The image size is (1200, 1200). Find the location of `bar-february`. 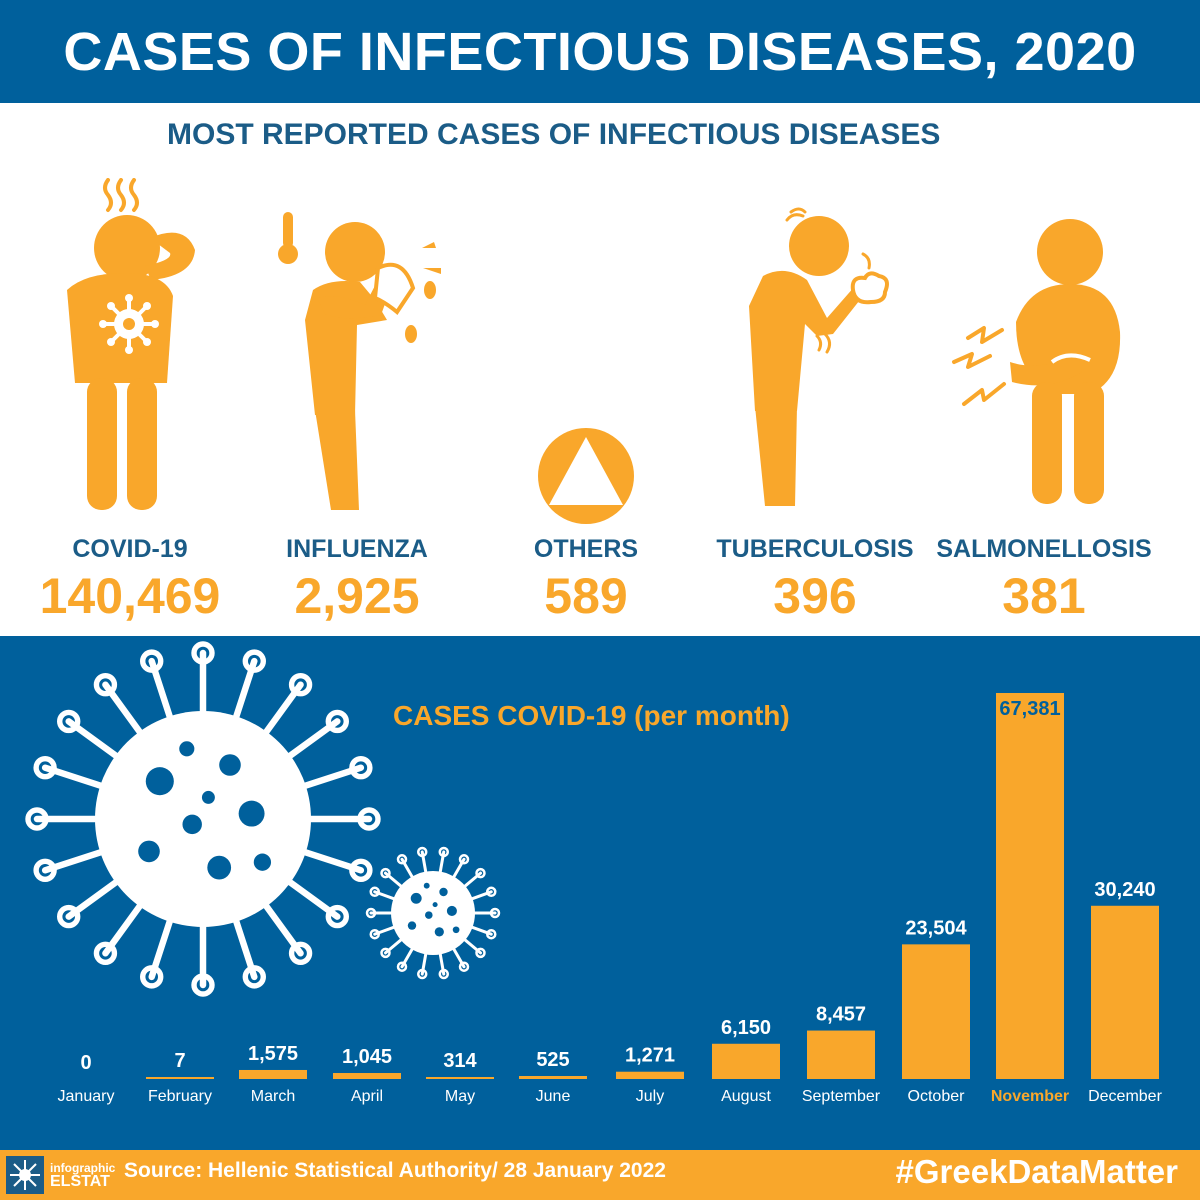

bar-february is located at coordinates (180, 1078).